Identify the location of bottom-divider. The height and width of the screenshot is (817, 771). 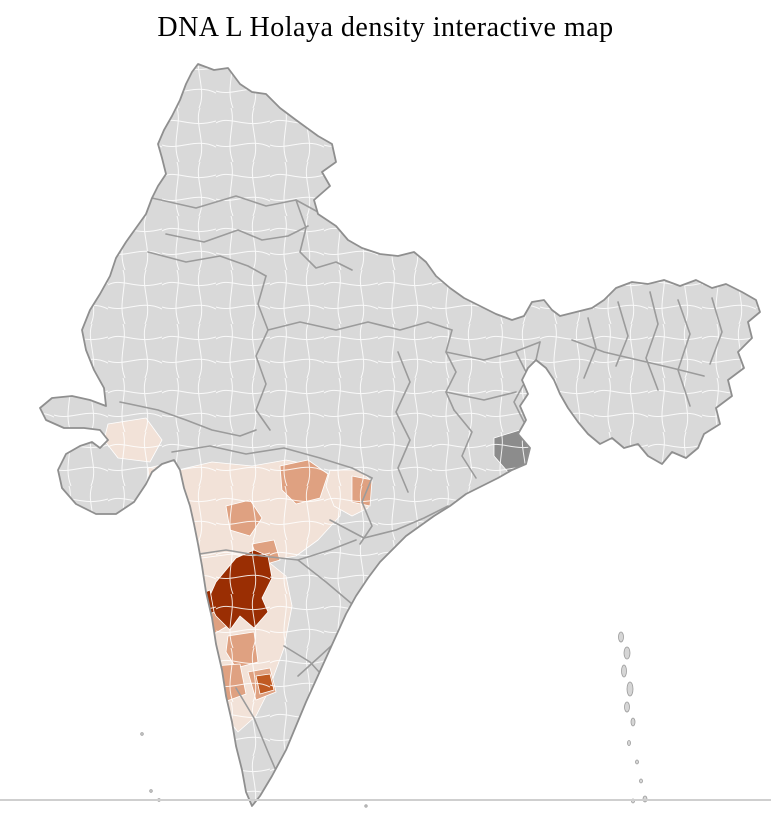
(385, 800).